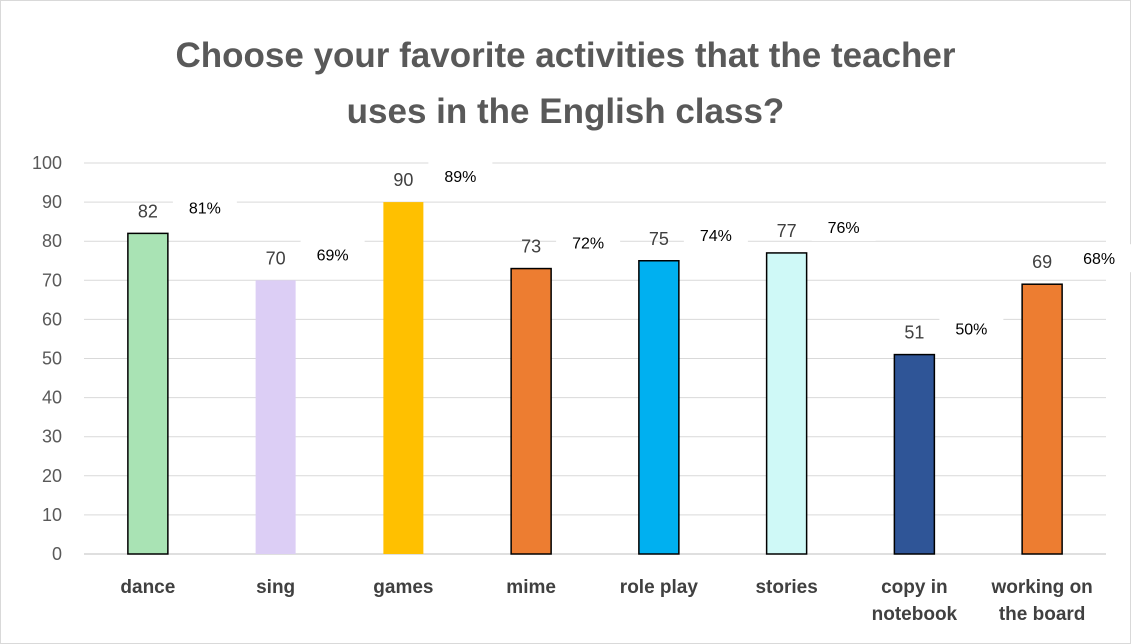 The height and width of the screenshot is (644, 1131). I want to click on y-axis-ticks: 0 10 20 30 40 50 60 70 80 90 100, so click(47, 358).